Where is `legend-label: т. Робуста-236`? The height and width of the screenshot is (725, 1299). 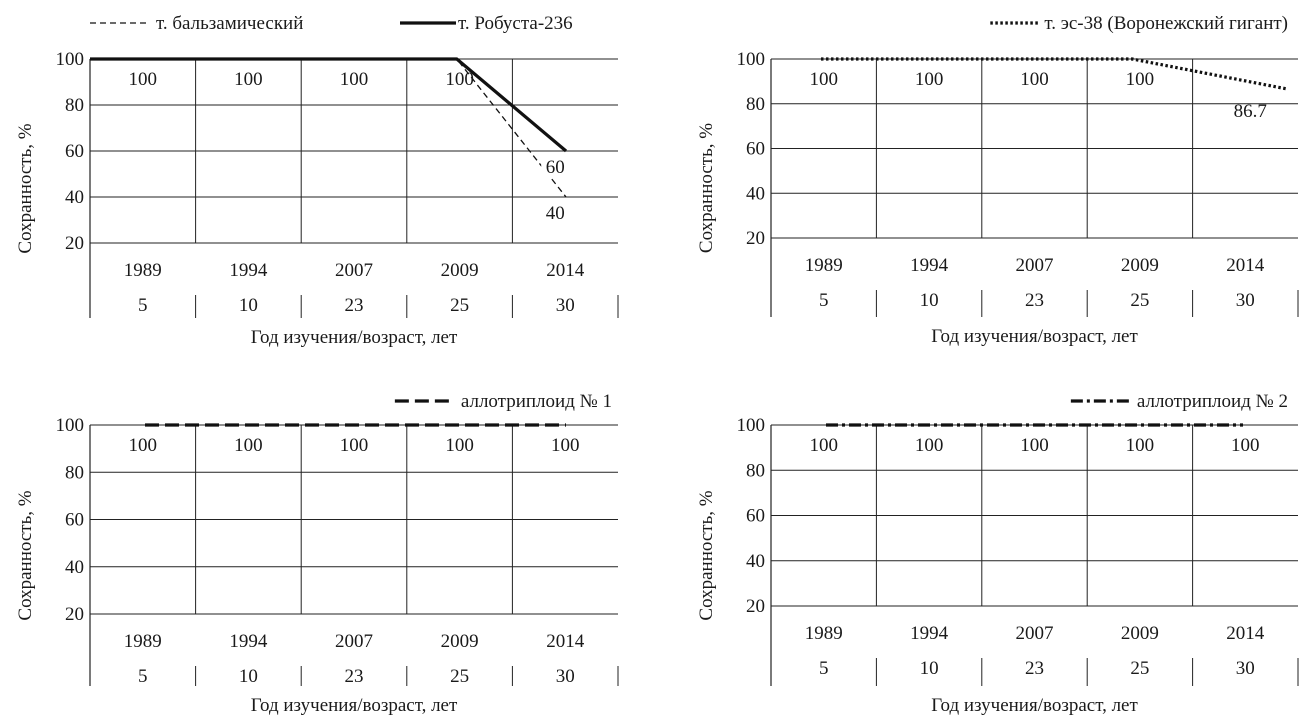
legend-label: т. Робуста-236 is located at coordinates (515, 23).